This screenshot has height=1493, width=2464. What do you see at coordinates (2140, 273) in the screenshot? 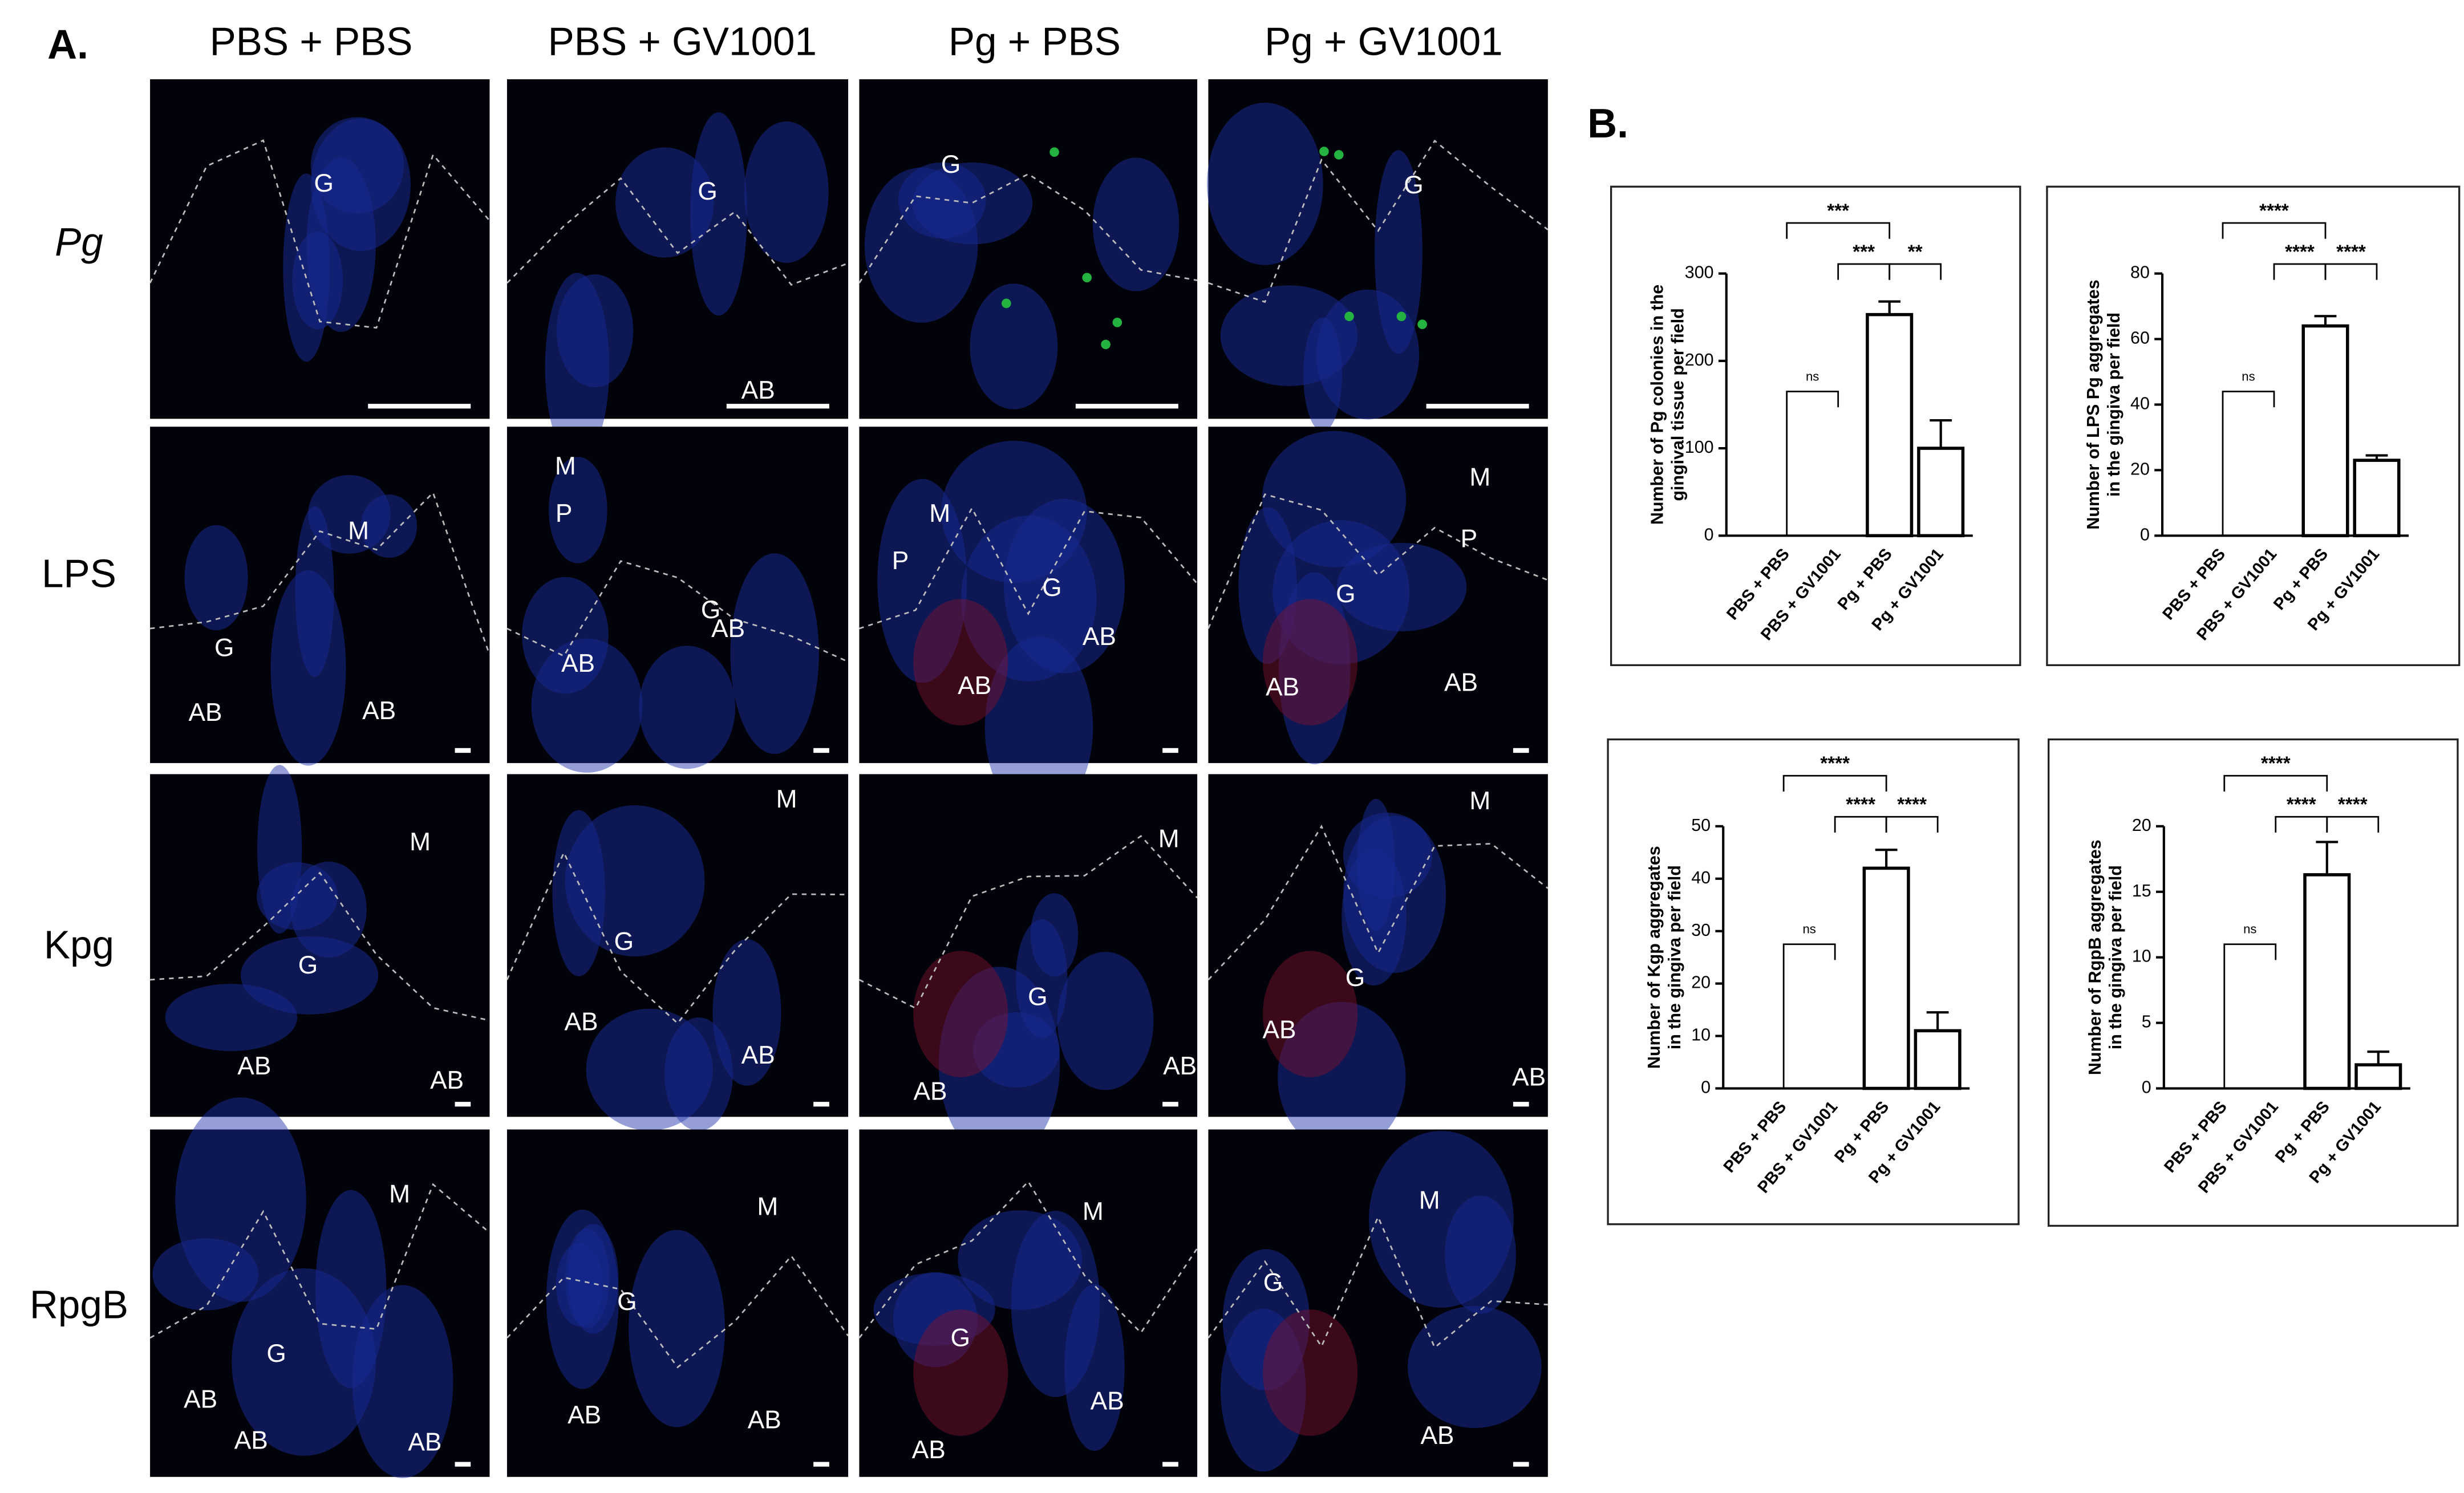
I see `y-tick-label: 80` at bounding box center [2140, 273].